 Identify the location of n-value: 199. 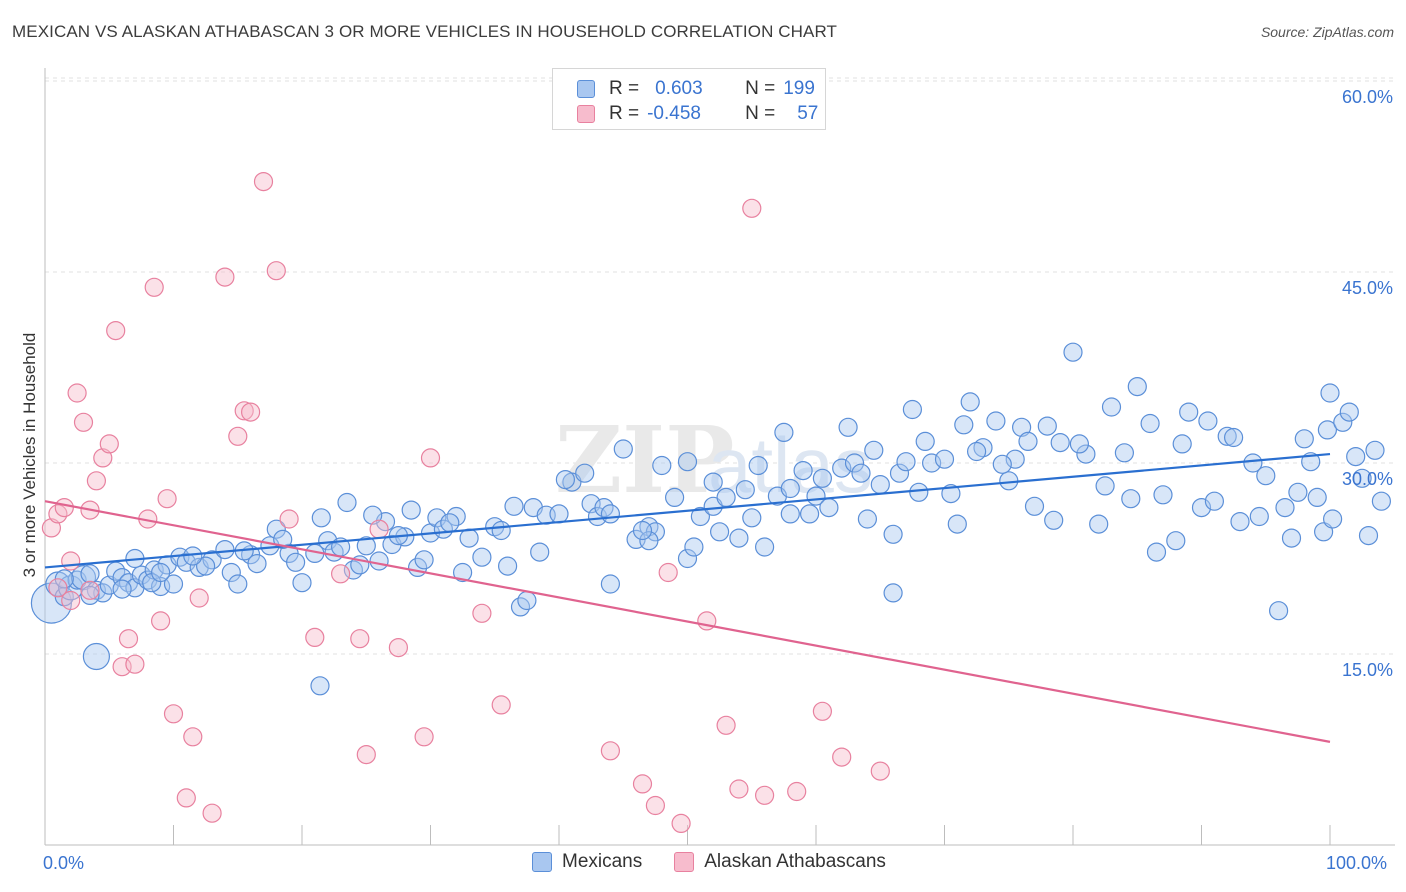
(799, 88).